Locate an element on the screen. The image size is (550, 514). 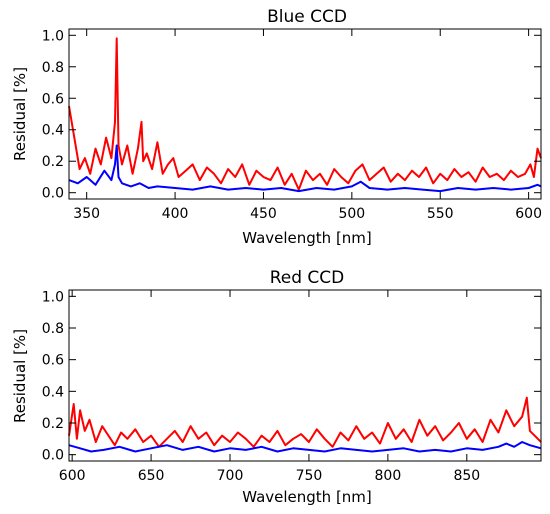
series-layer is located at coordinates (305, 424).